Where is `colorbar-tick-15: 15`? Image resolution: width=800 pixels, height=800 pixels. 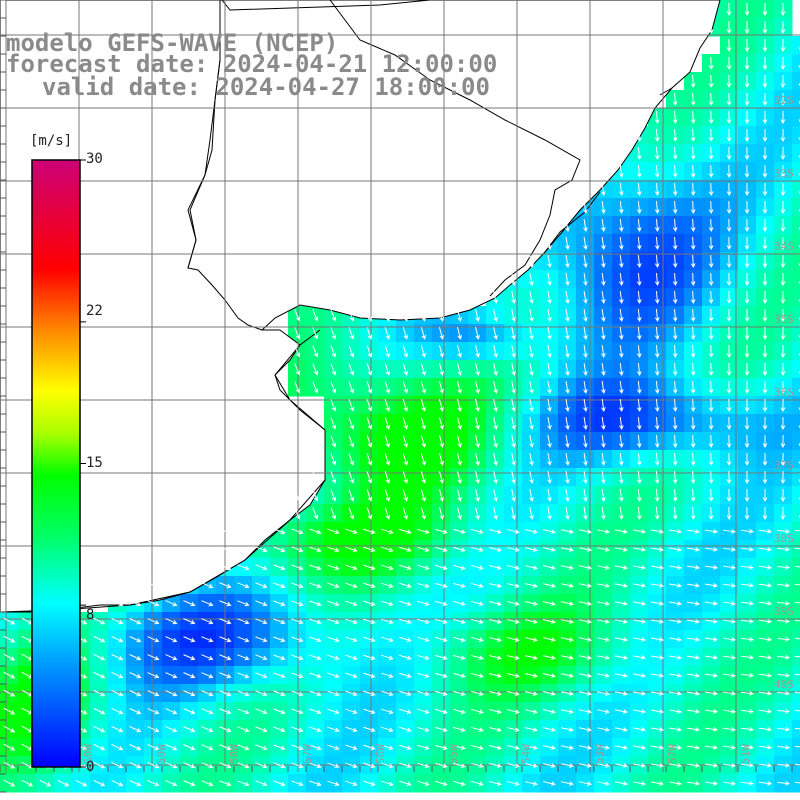
colorbar-tick-15: 15 is located at coordinates (94, 463).